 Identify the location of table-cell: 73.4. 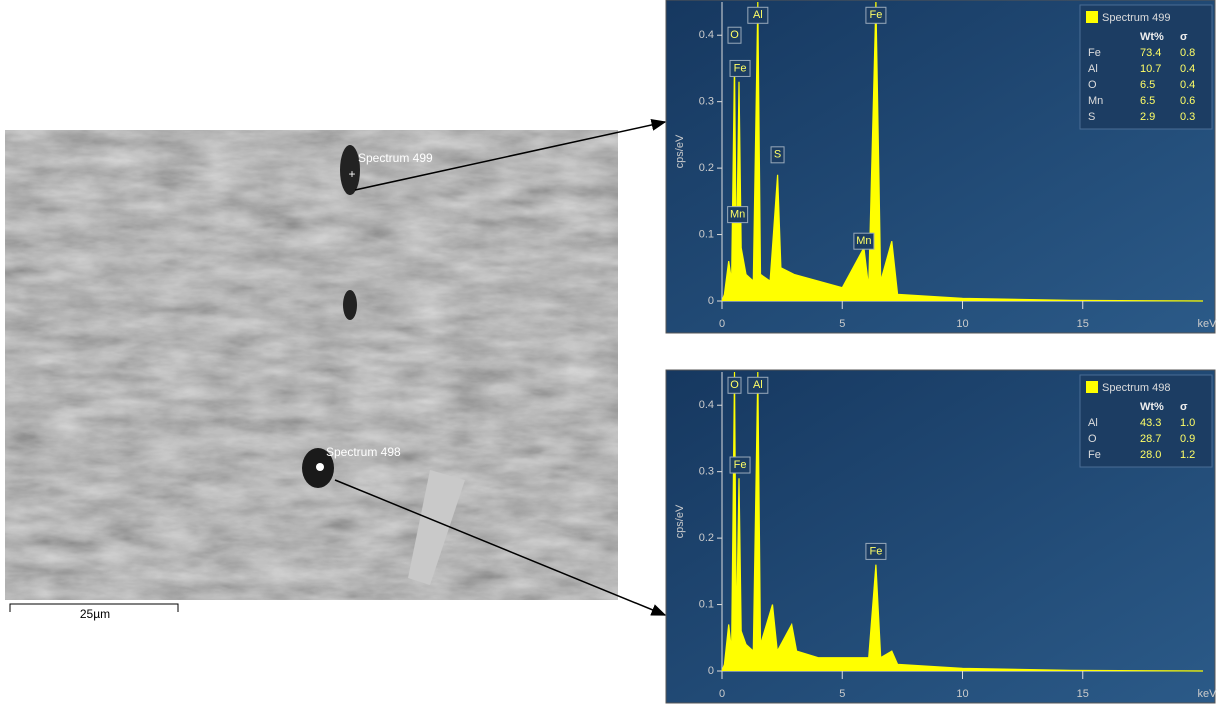
(1150, 53).